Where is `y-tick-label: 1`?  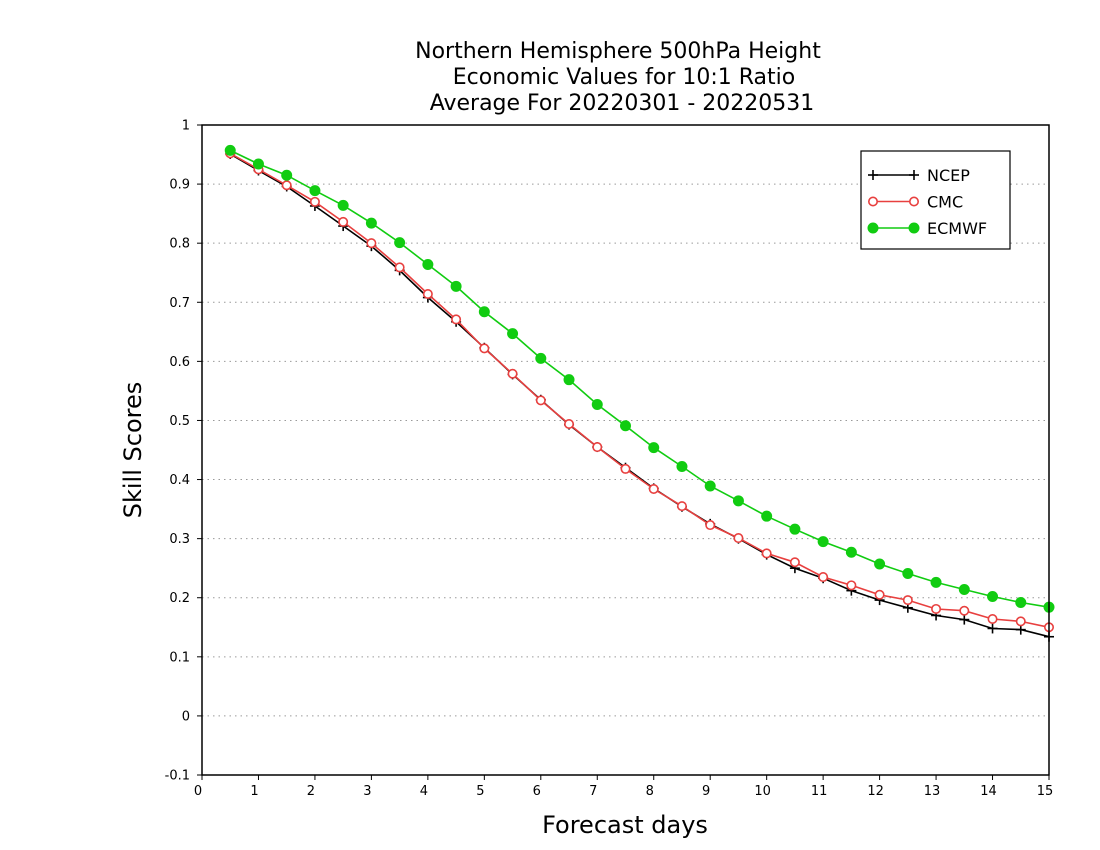
y-tick-label: 1 is located at coordinates (186, 126).